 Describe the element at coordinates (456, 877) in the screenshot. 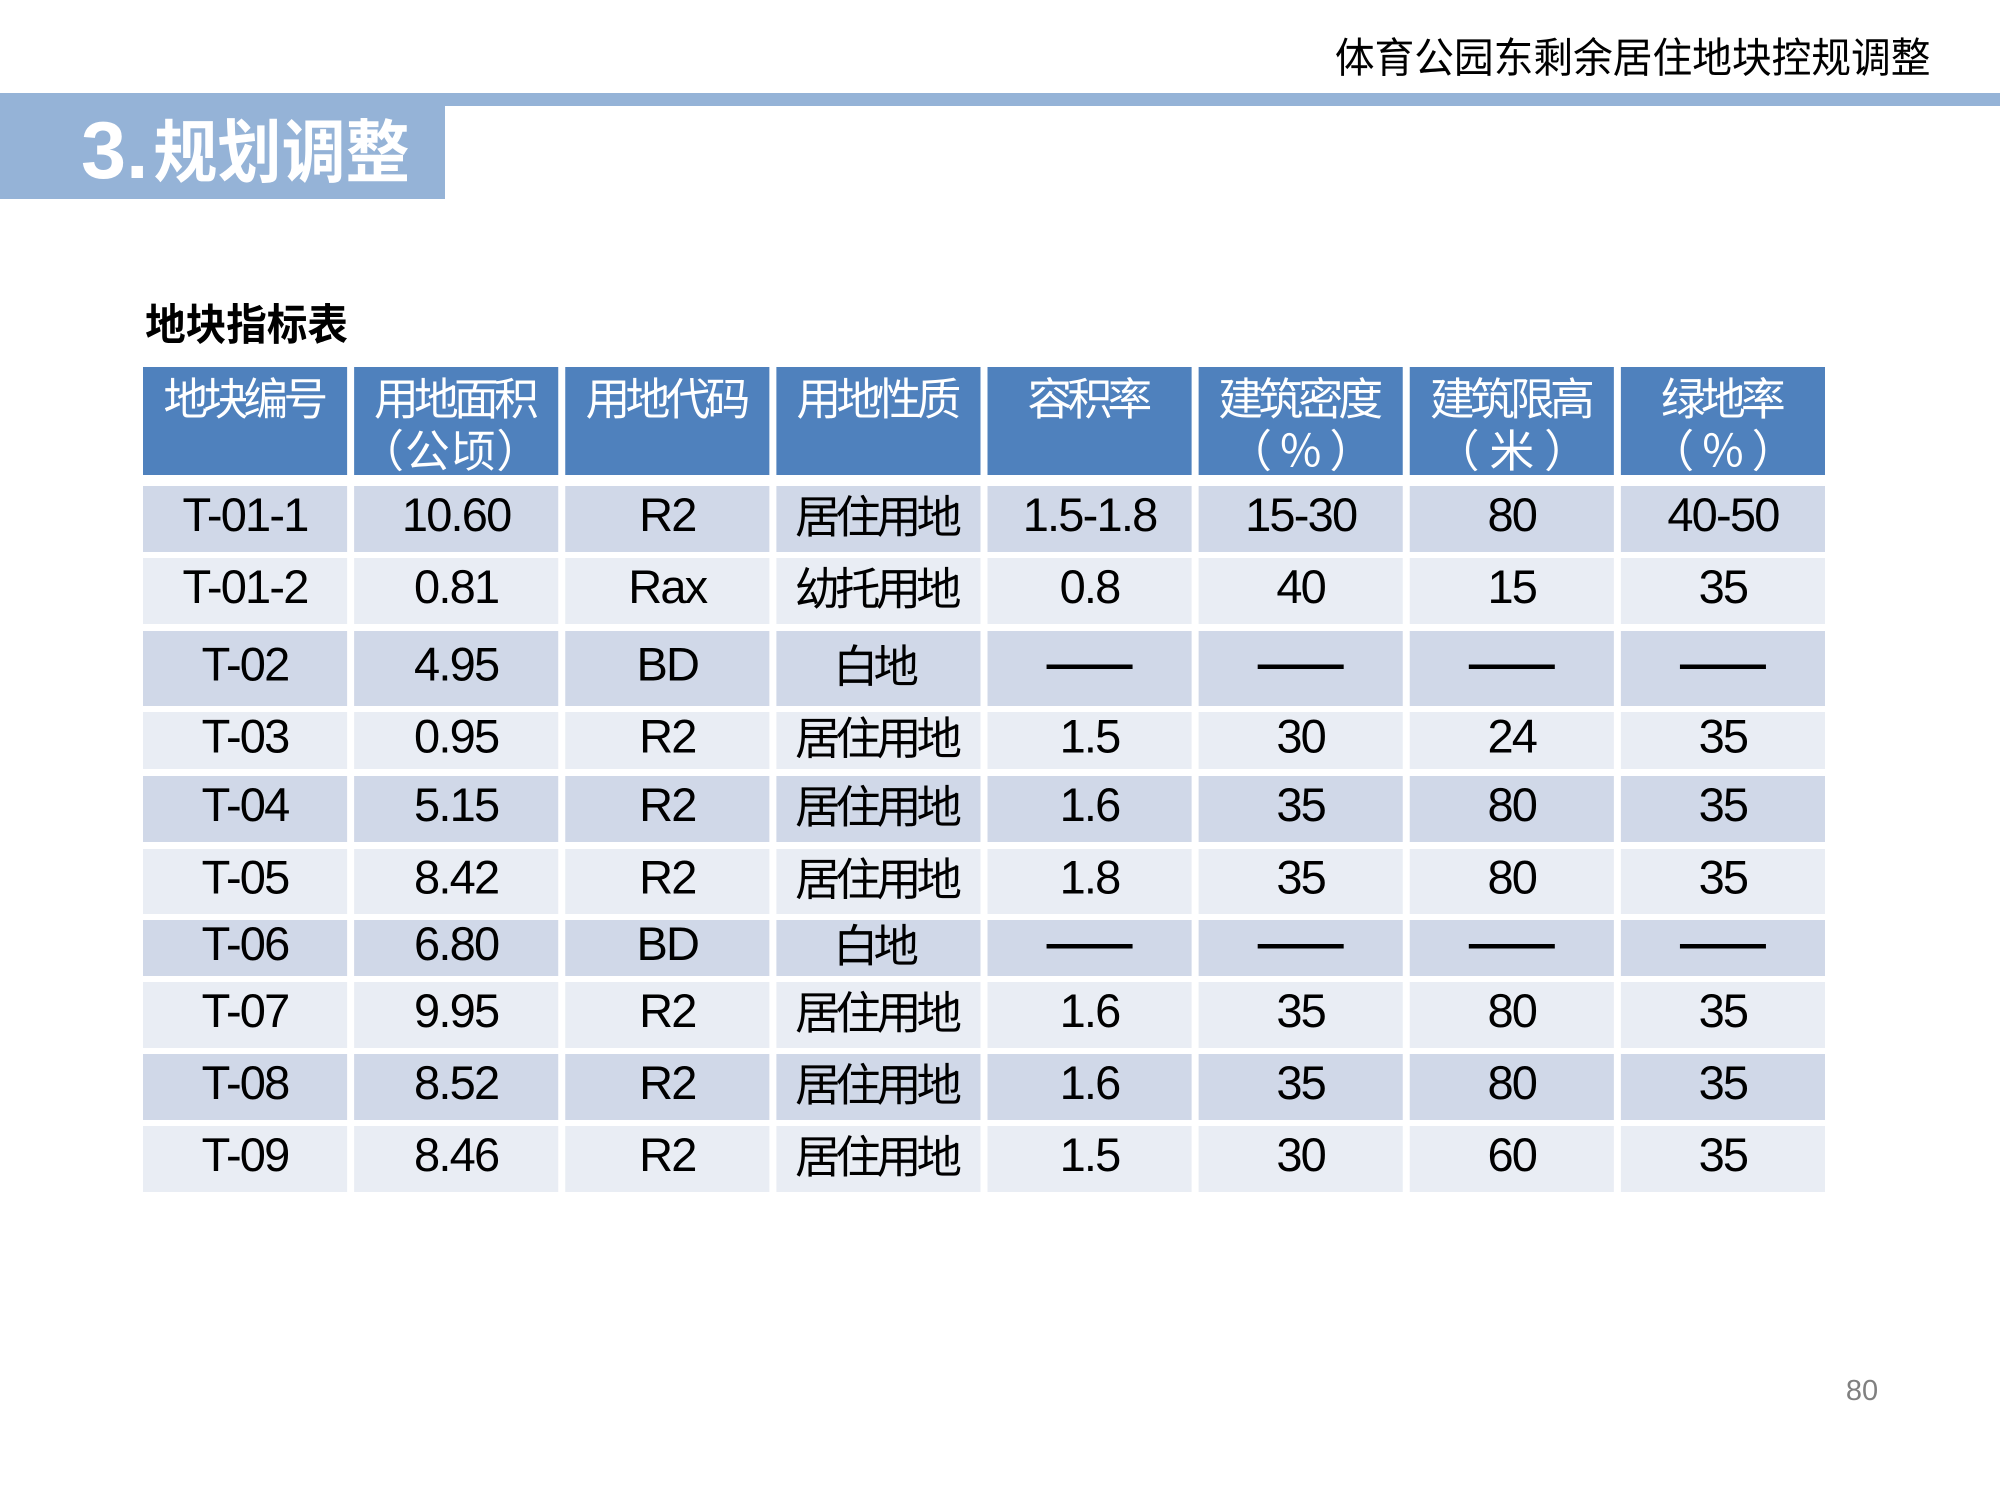

I see `svg-text: 8.42` at that location.